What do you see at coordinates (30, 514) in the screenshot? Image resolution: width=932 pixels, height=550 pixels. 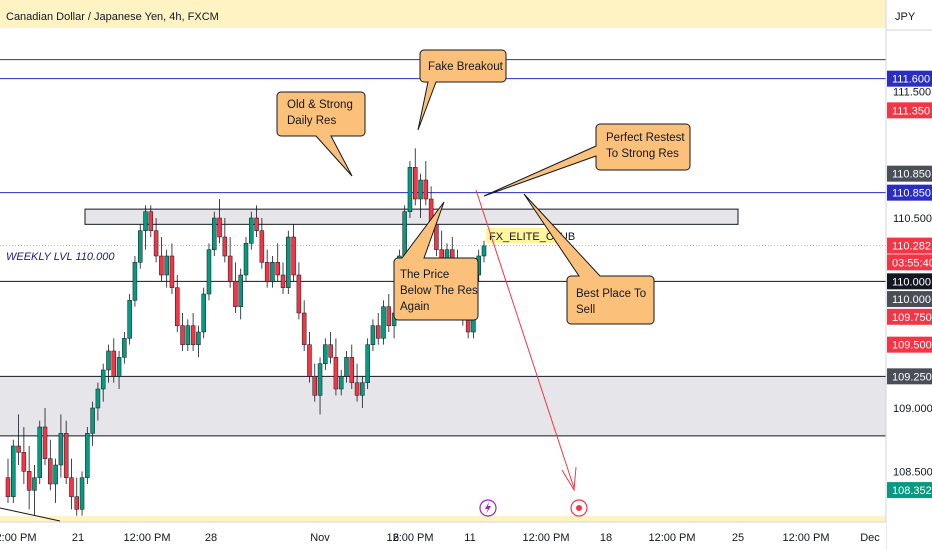 I see `trendline-fragment` at bounding box center [30, 514].